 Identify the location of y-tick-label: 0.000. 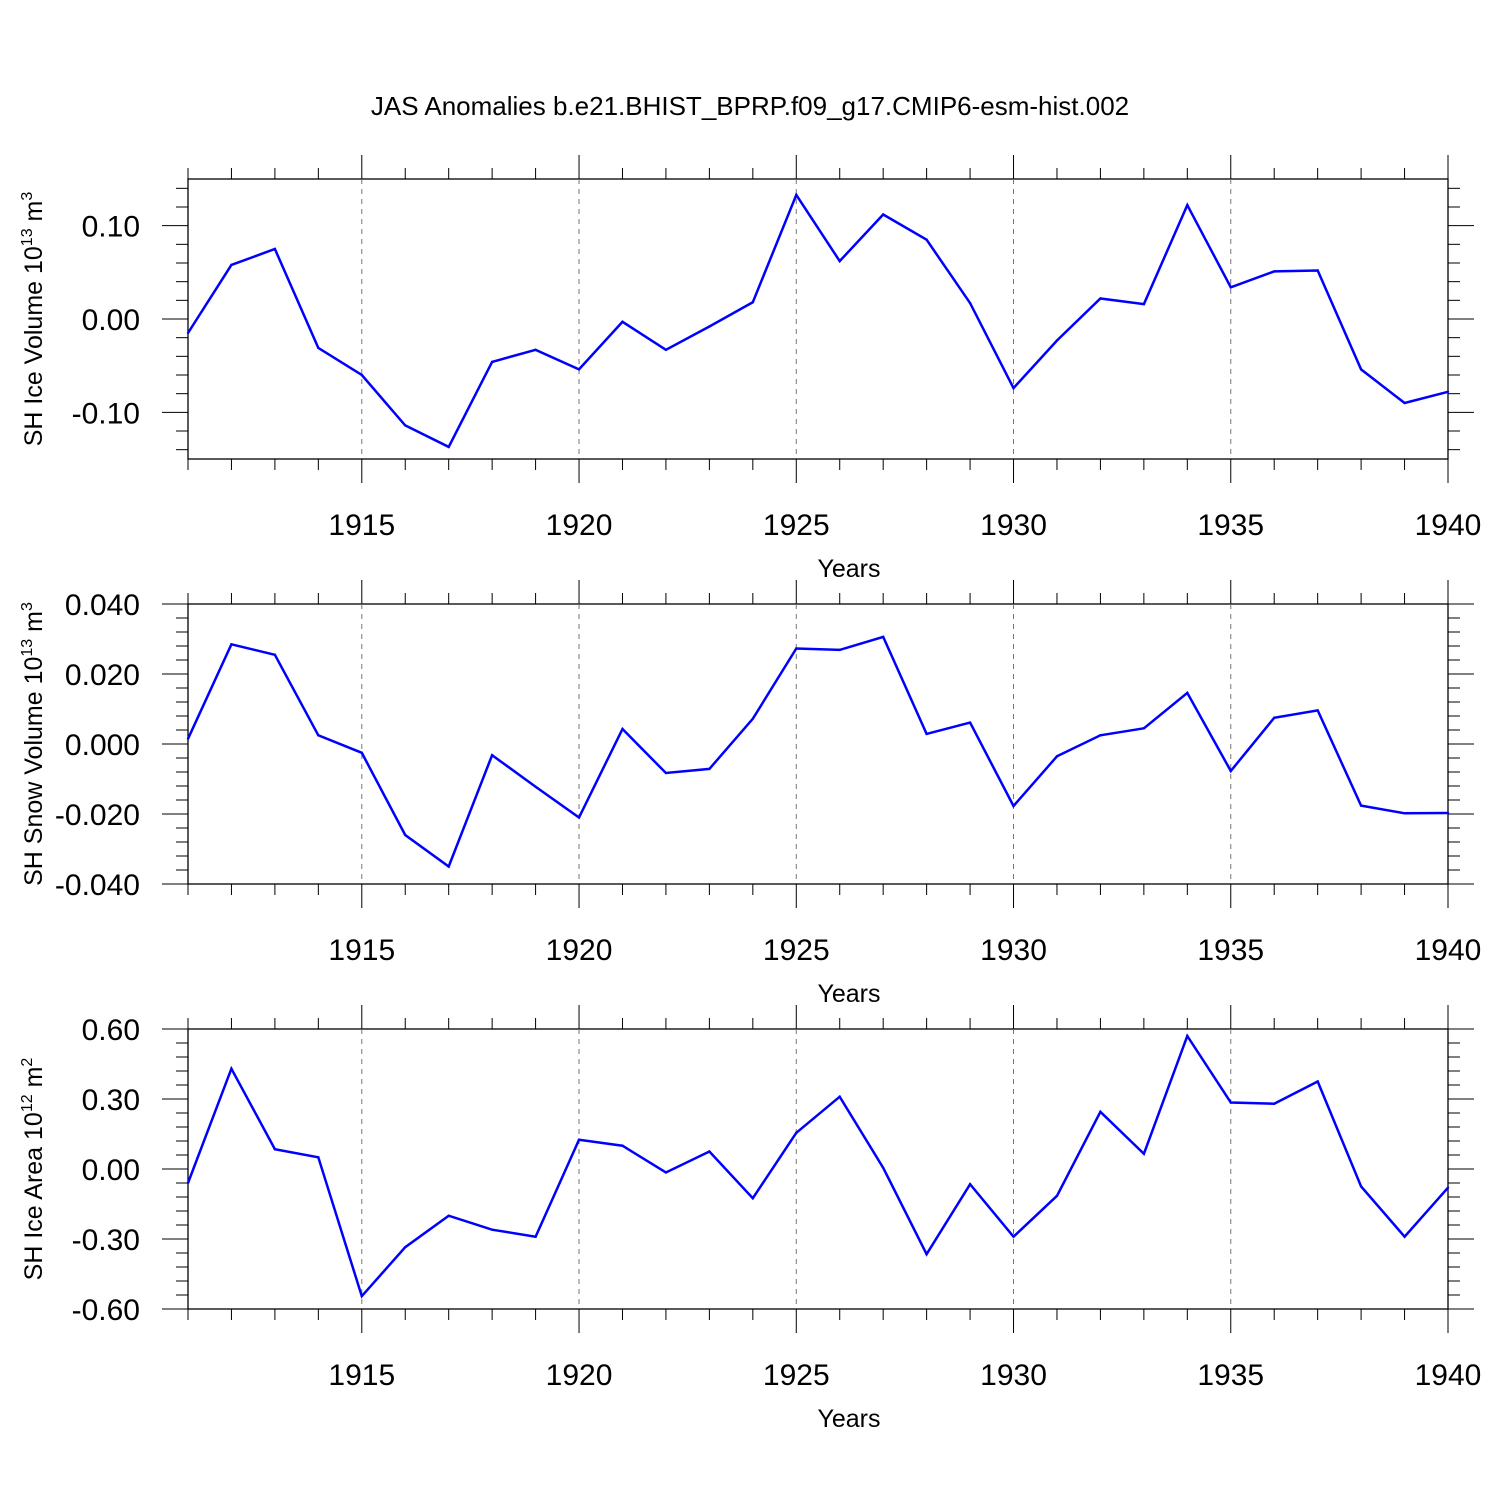
(102, 745).